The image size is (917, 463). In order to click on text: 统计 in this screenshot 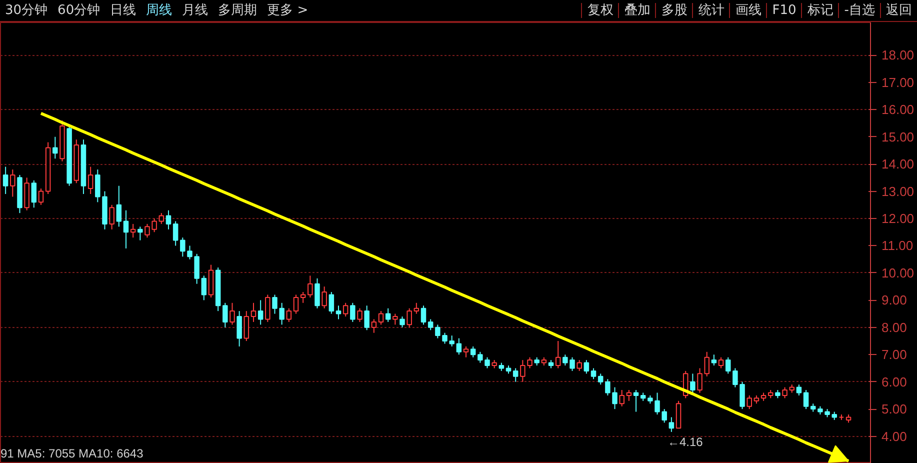, I will do `click(711, 10)`.